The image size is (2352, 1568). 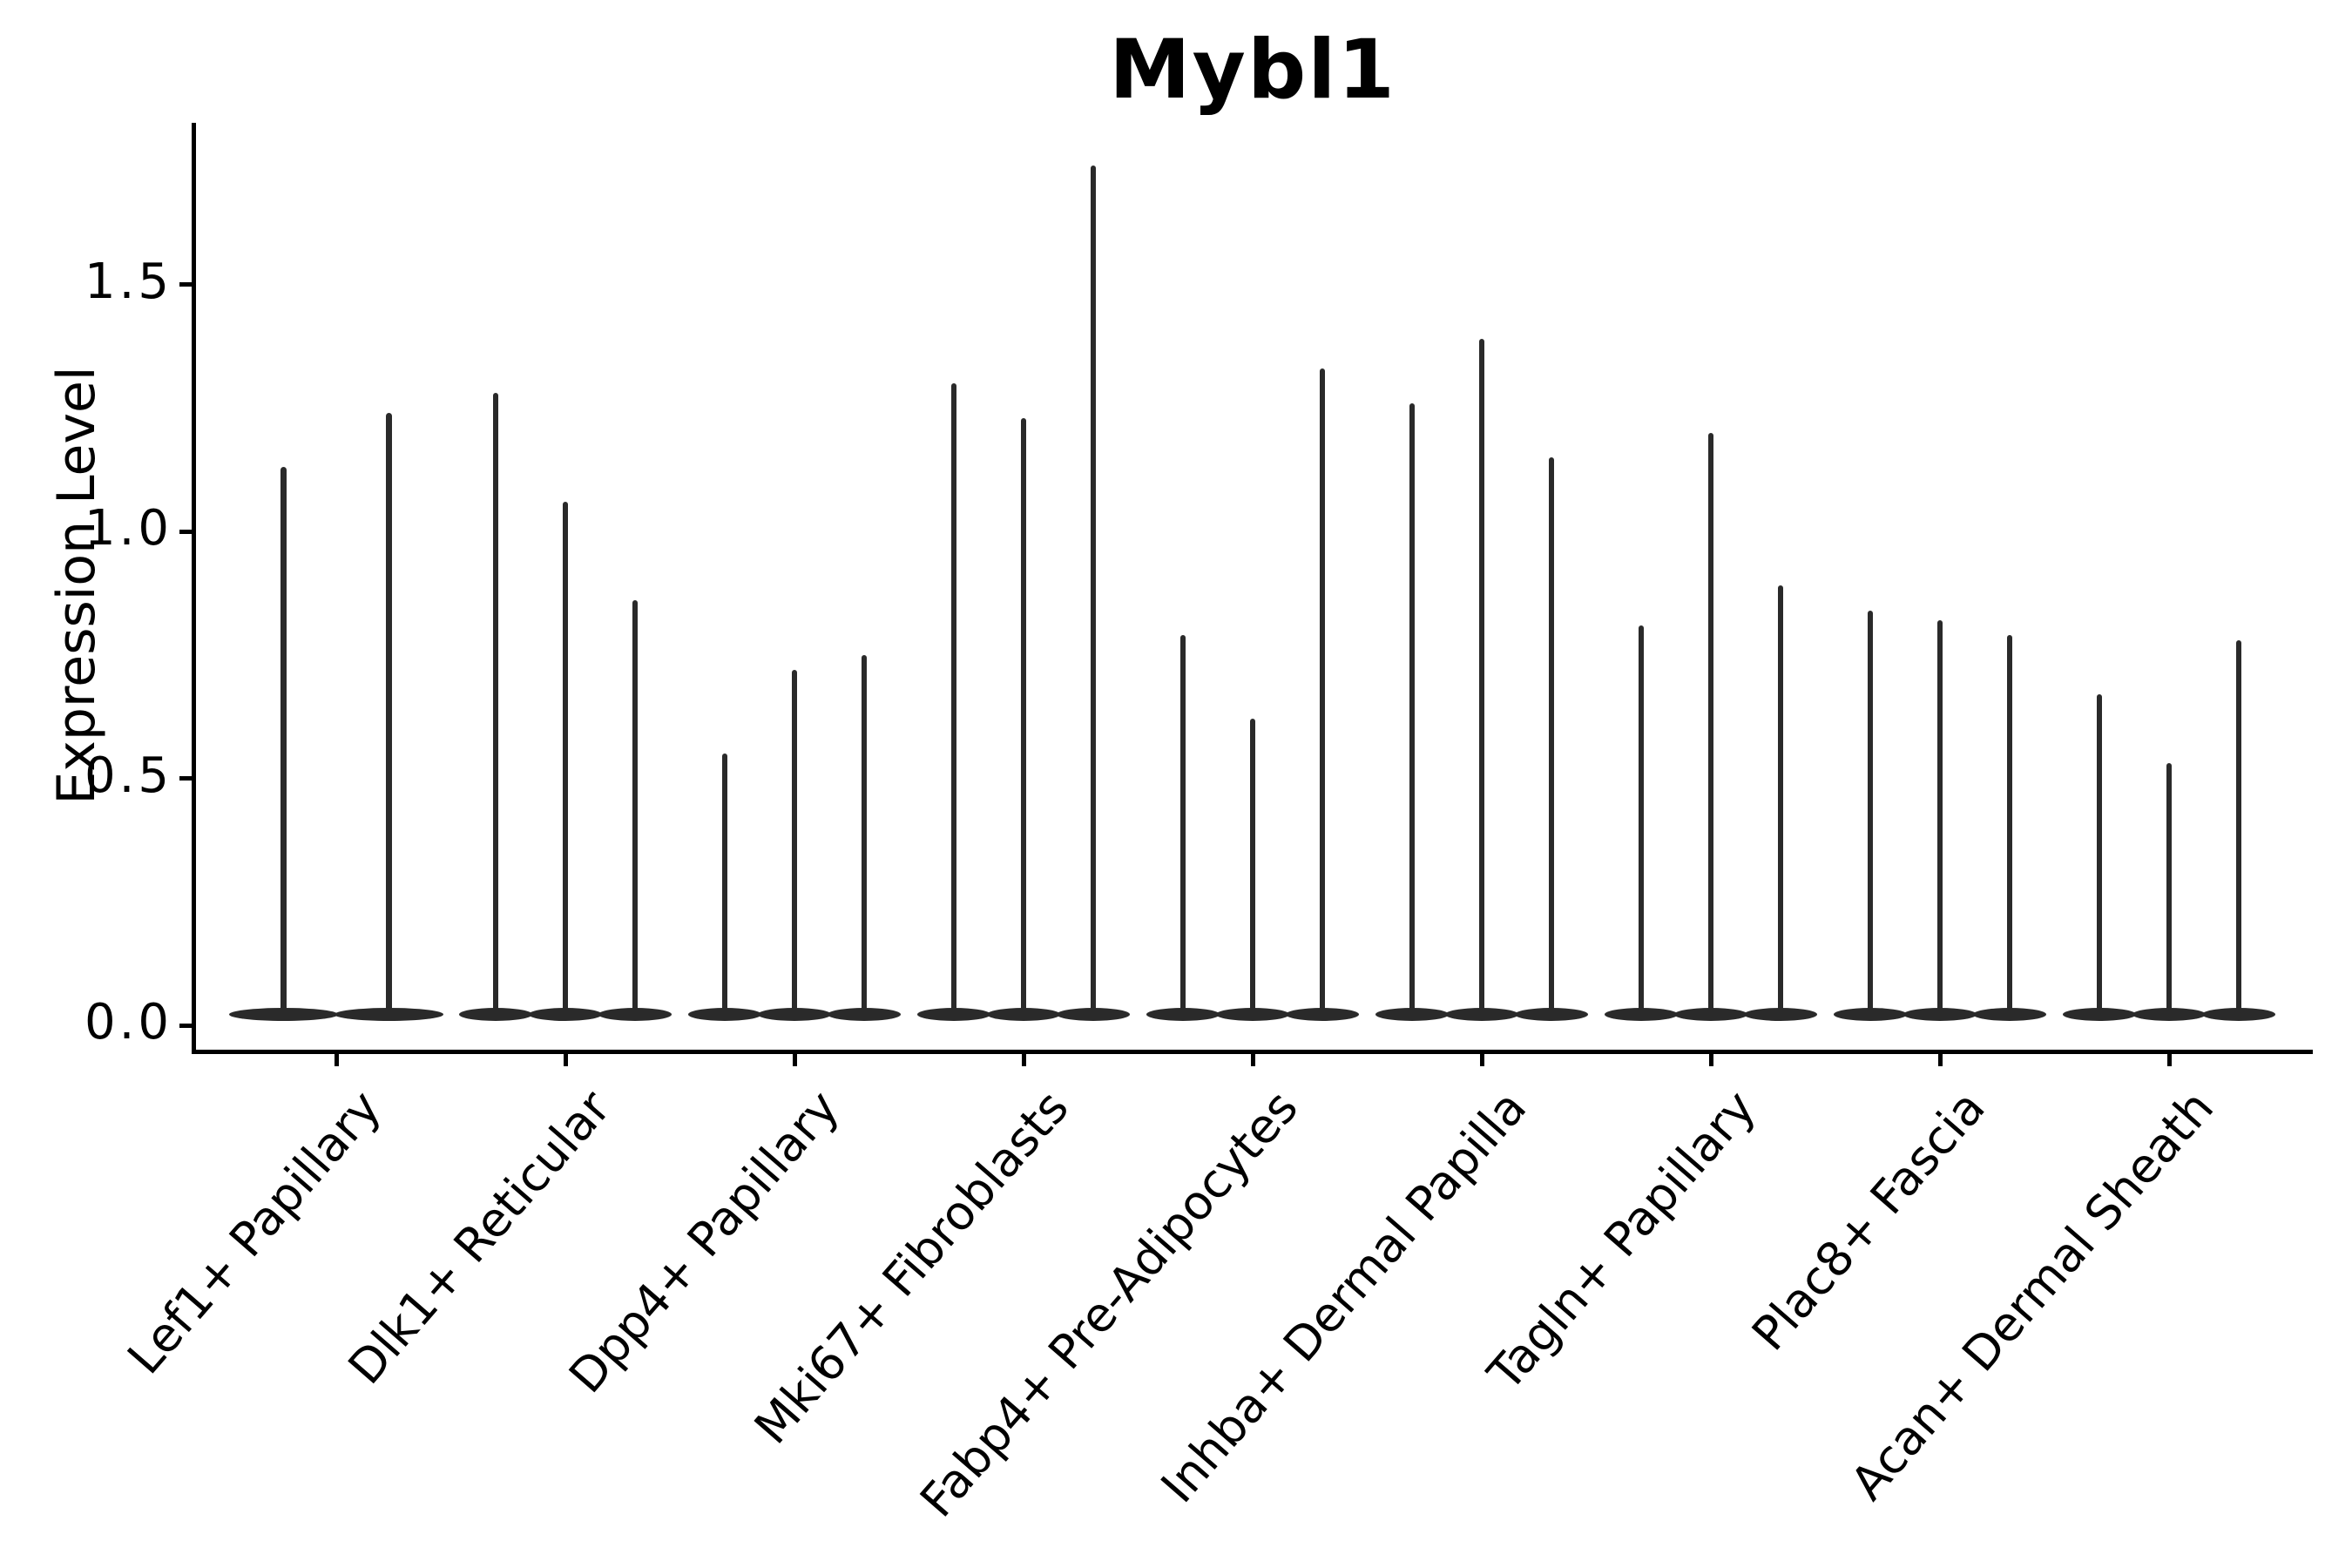 What do you see at coordinates (193, 588) in the screenshot?
I see `y-axis-spine` at bounding box center [193, 588].